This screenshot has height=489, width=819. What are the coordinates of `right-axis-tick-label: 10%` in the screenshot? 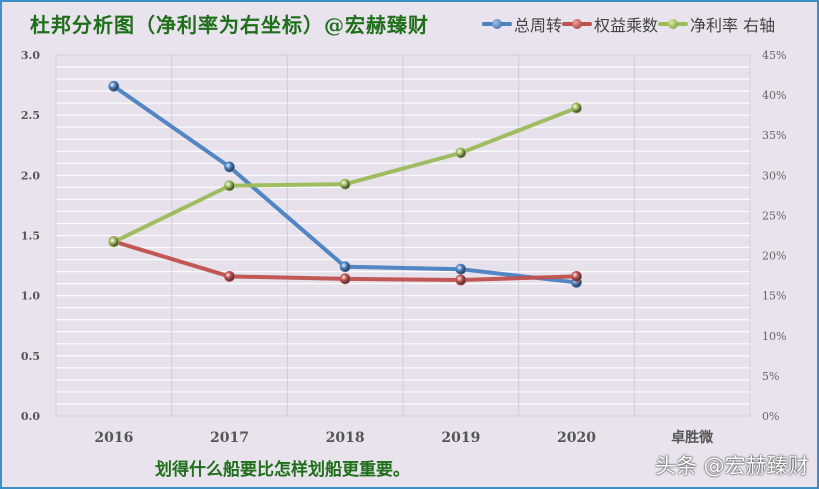 It's located at (774, 336).